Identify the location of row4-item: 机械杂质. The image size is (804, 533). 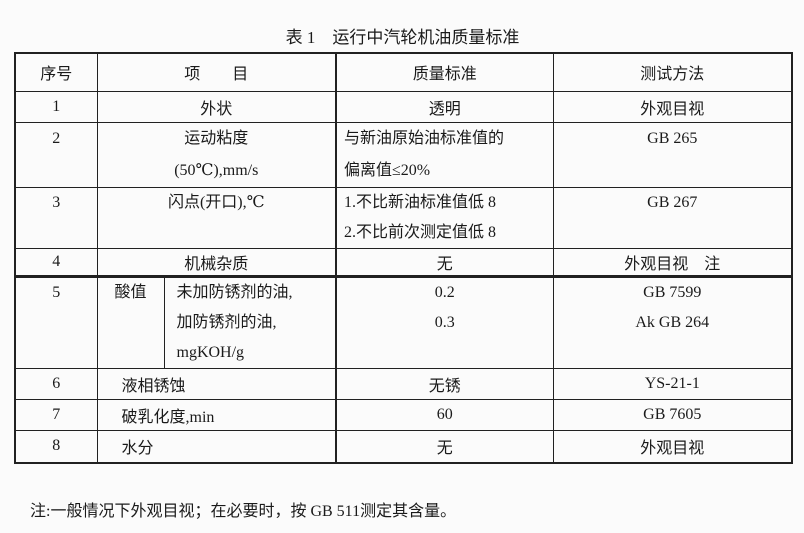
(216, 262).